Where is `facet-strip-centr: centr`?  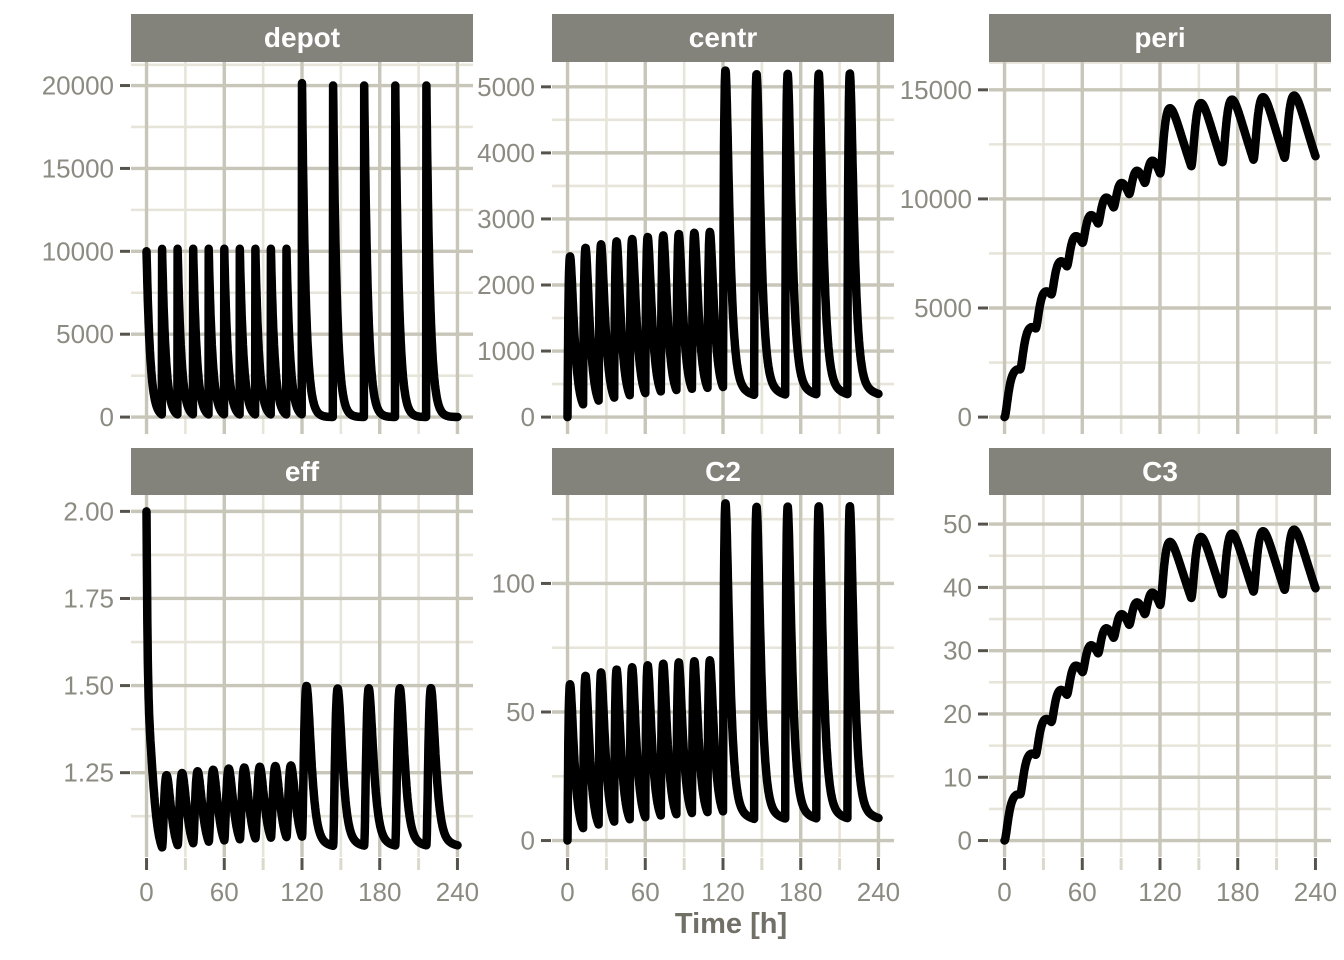
facet-strip-centr: centr is located at coordinates (723, 38).